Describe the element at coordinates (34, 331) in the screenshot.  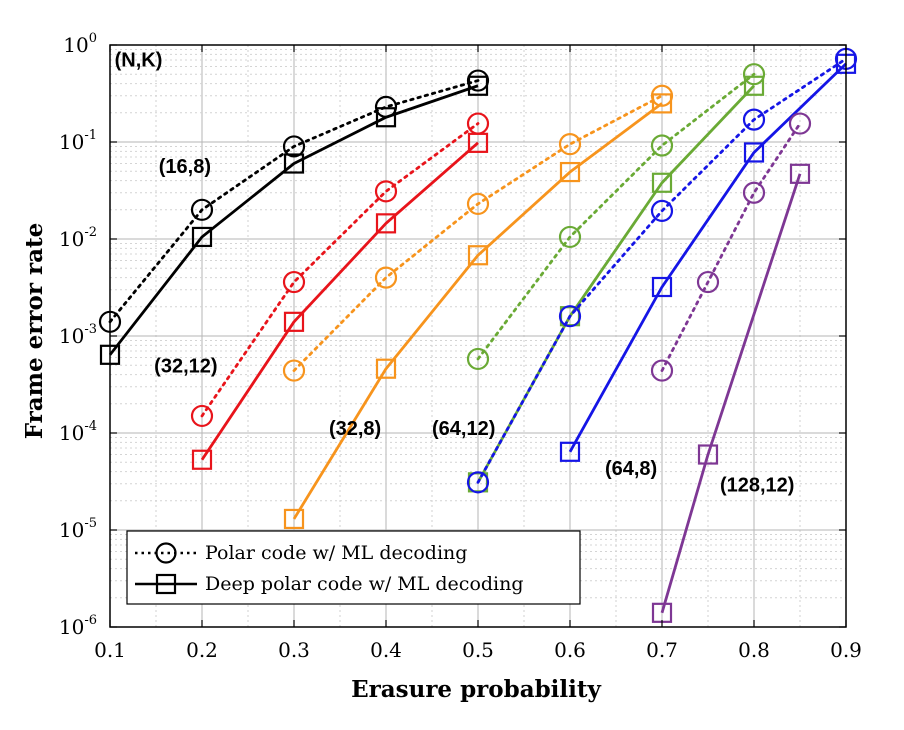
I see `y-axis-label: Frame error rate` at that location.